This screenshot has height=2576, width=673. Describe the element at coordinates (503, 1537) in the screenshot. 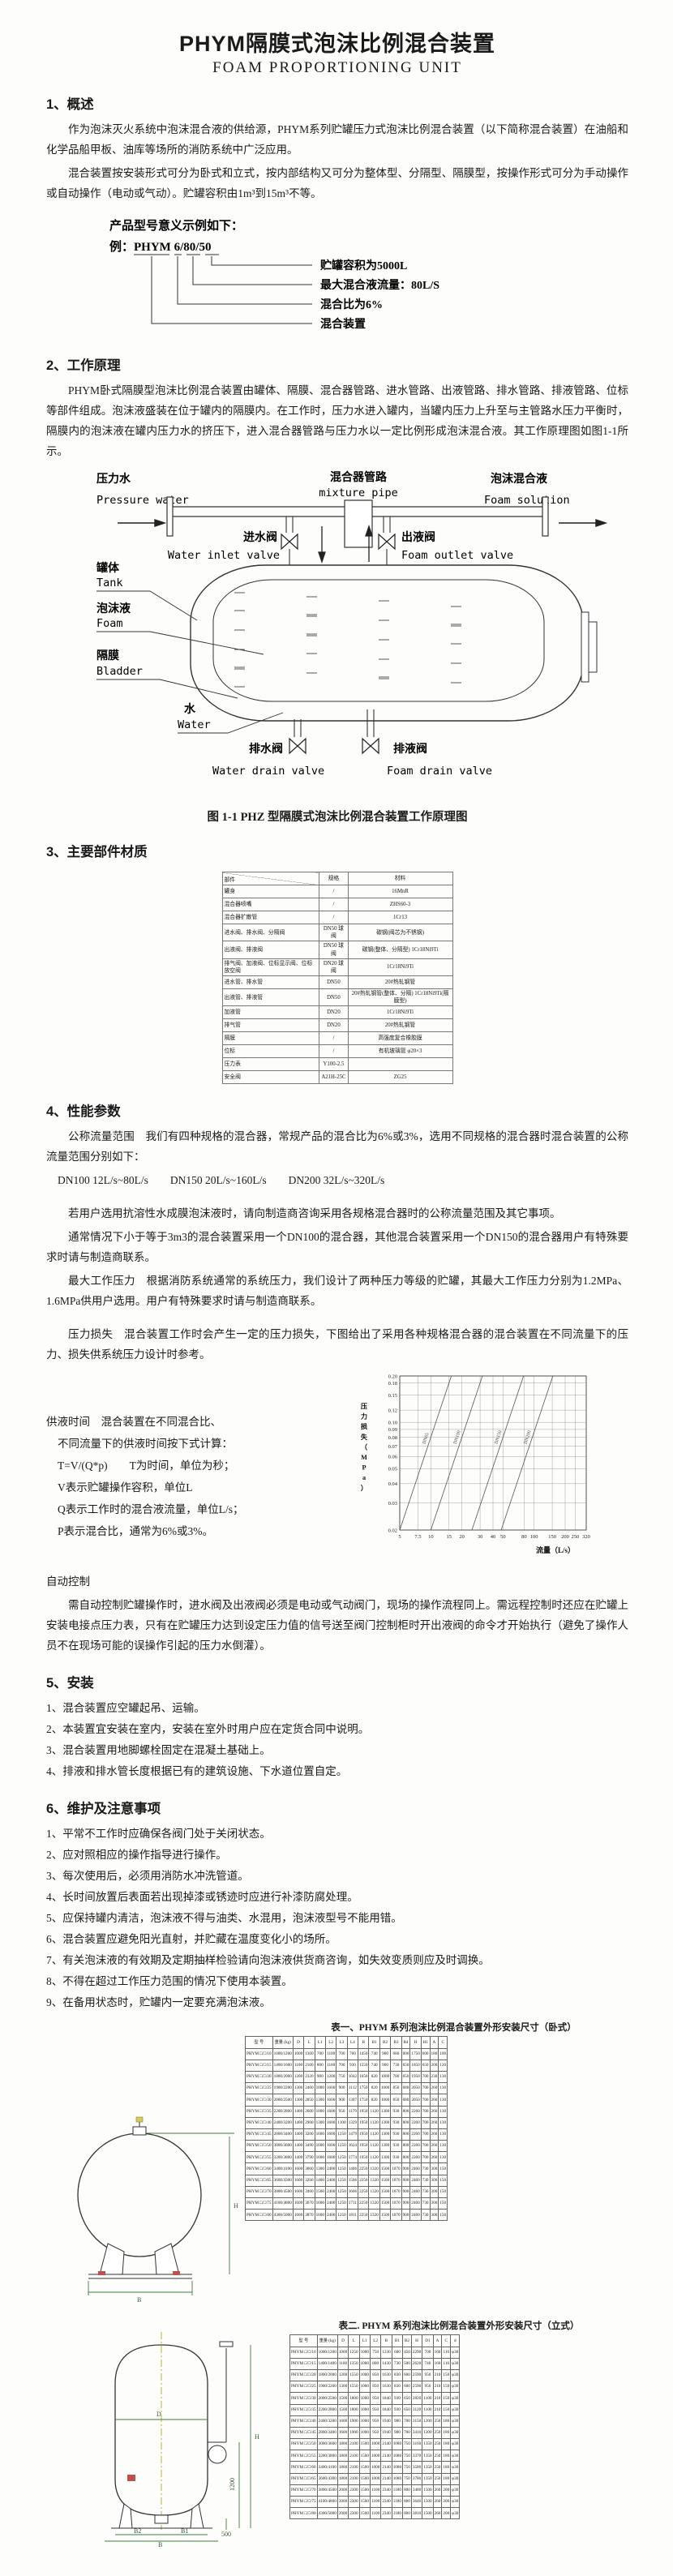

I see `x-tick-label: 50` at that location.